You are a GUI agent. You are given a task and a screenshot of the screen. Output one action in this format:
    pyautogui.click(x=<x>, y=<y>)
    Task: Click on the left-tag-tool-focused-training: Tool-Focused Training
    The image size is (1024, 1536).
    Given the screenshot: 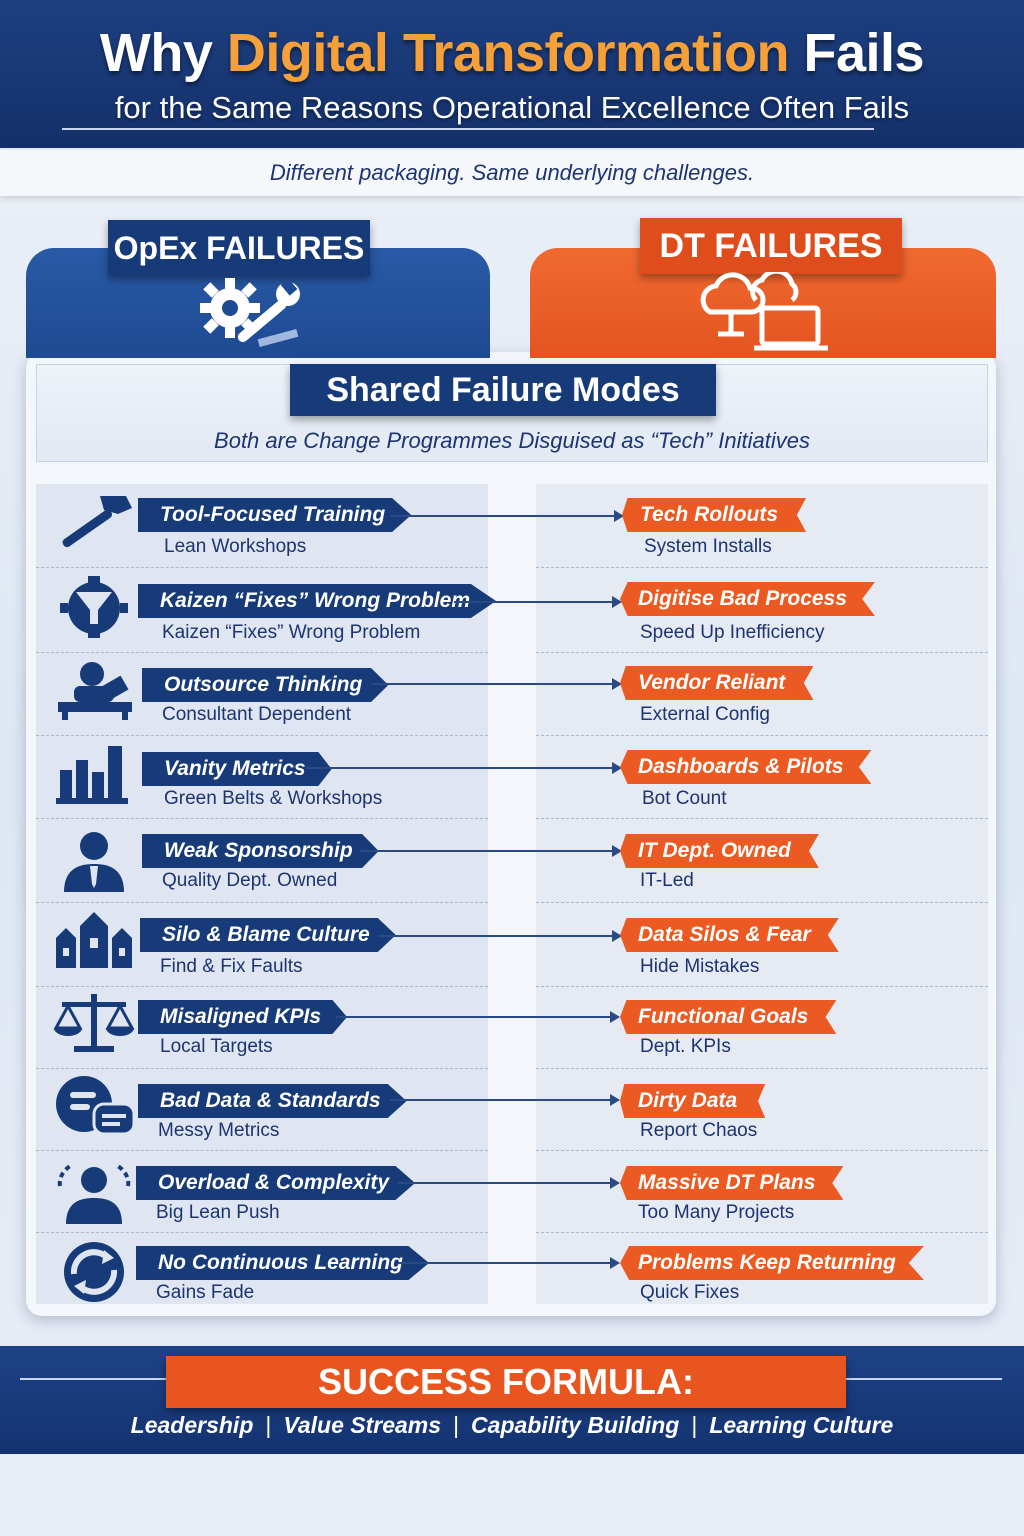 What is the action you would take?
    pyautogui.click(x=275, y=515)
    